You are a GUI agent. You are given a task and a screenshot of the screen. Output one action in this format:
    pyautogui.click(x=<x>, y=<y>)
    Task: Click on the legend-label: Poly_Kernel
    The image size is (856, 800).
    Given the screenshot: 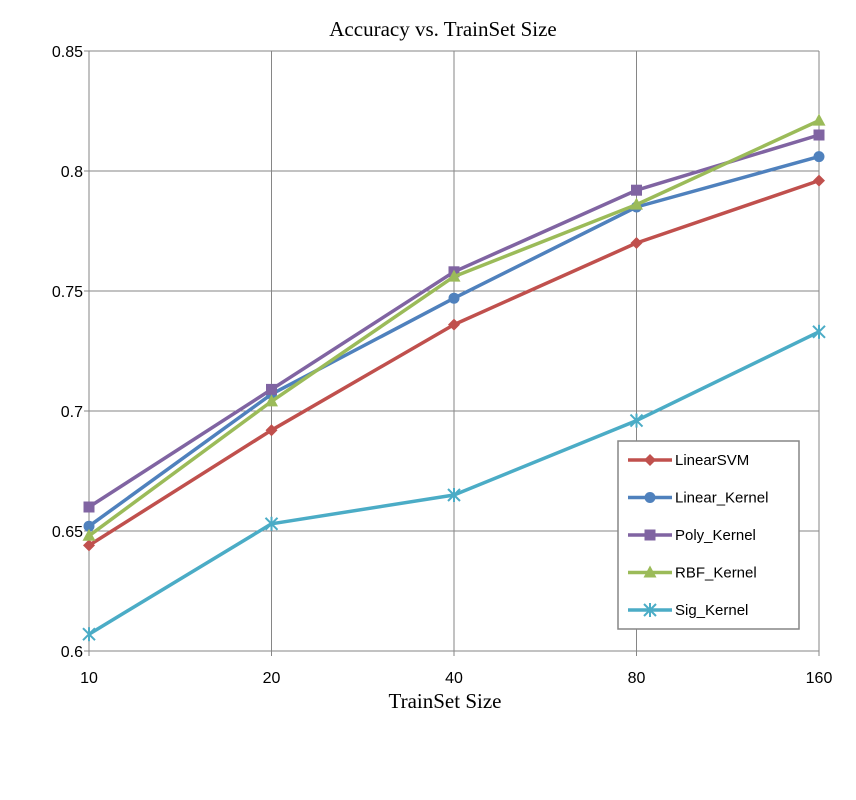 What is the action you would take?
    pyautogui.click(x=715, y=535)
    